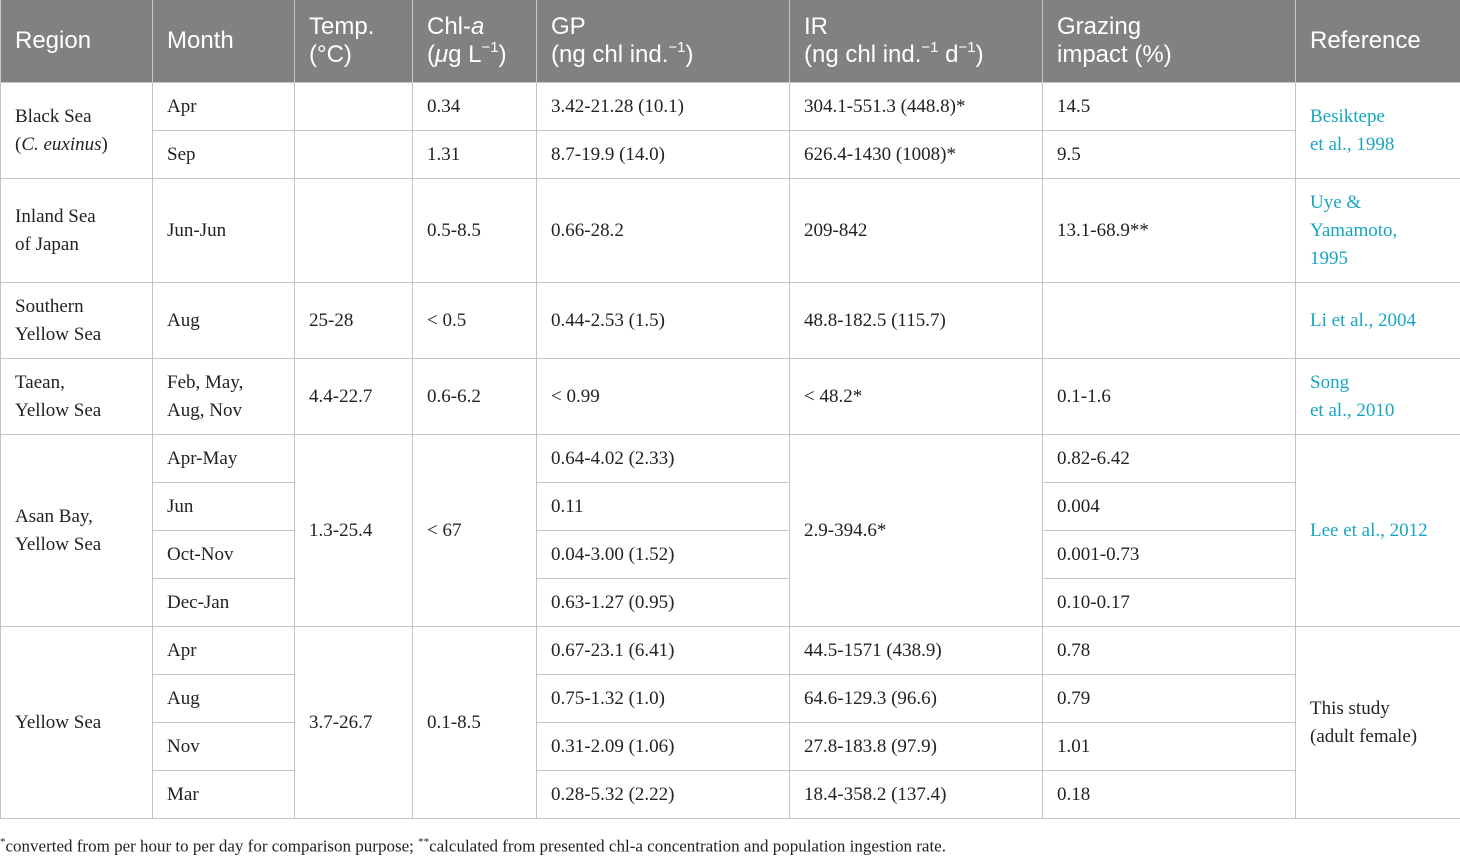  I want to click on ir-cell: 27.8-183.8 (97.9), so click(916, 746).